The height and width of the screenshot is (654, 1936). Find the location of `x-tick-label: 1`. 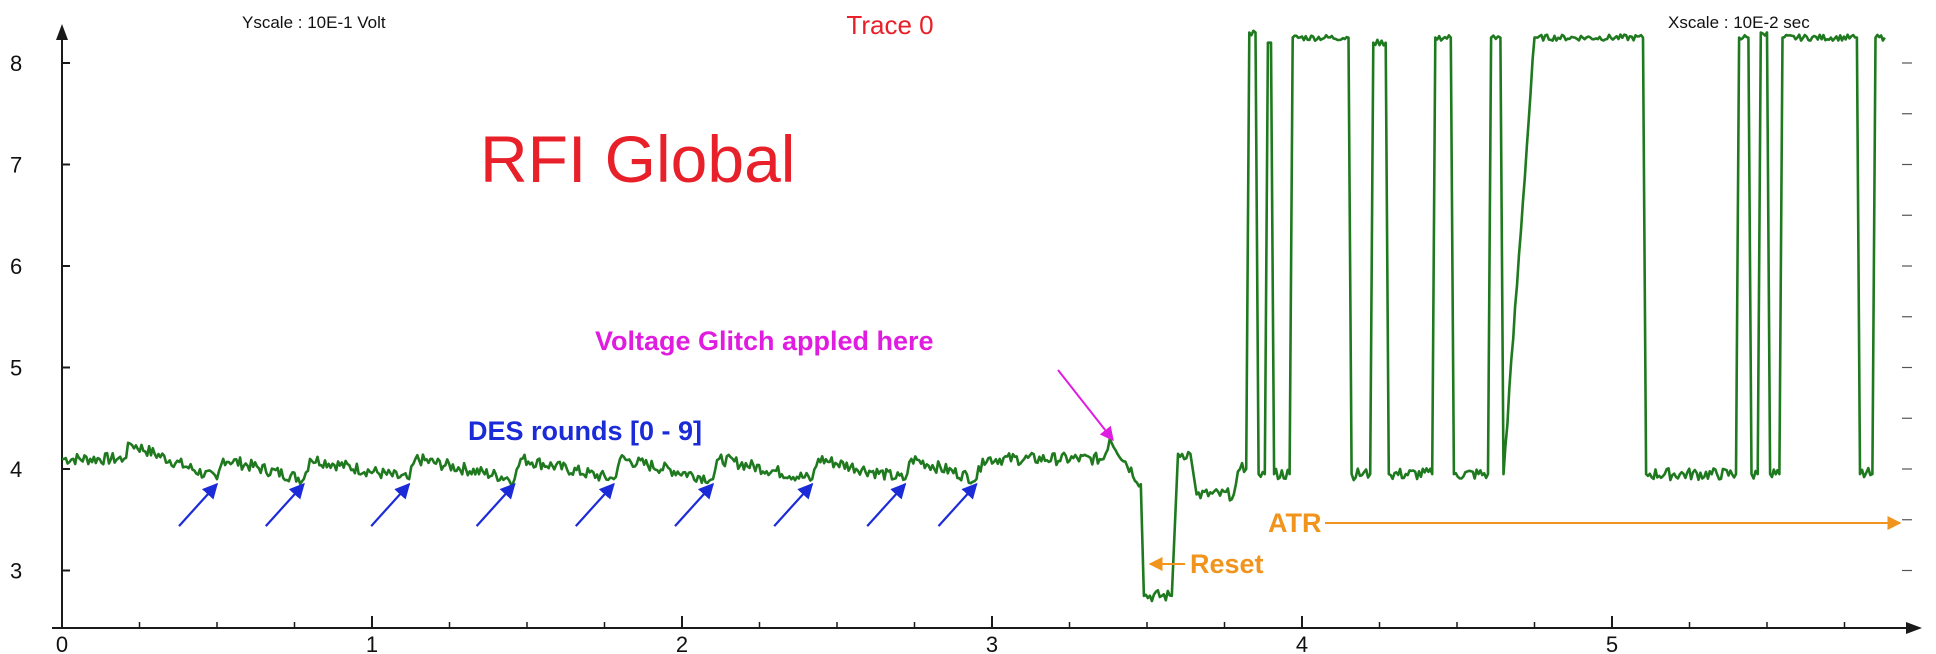

x-tick-label: 1 is located at coordinates (372, 643).